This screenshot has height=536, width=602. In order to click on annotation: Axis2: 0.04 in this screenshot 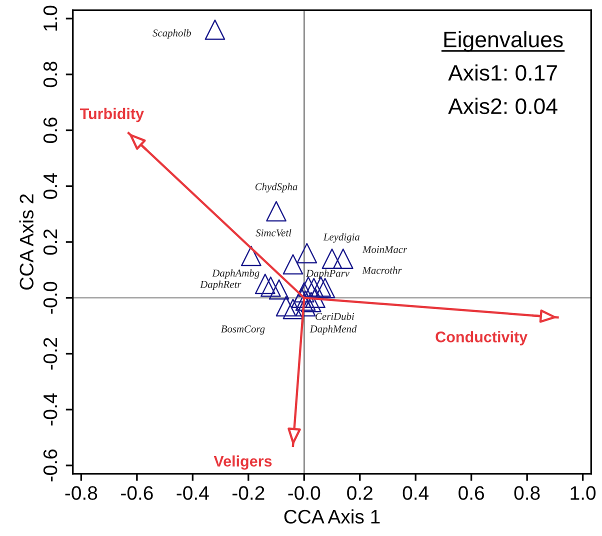, I will do `click(503, 106)`.